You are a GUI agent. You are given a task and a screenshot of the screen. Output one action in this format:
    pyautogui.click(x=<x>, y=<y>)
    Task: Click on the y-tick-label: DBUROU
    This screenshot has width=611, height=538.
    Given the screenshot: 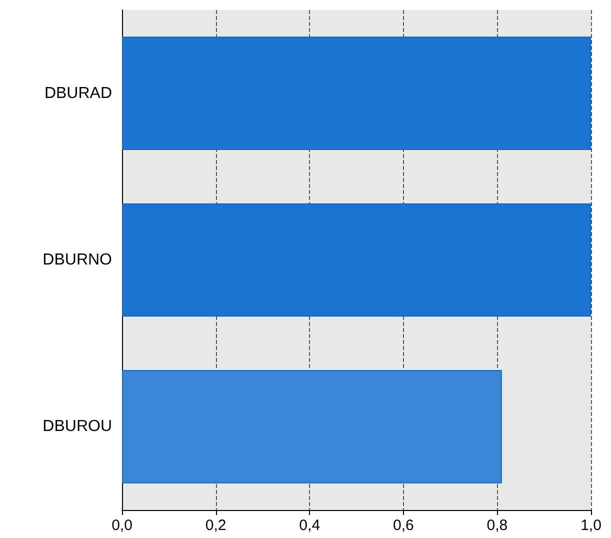 What is the action you would take?
    pyautogui.click(x=77, y=427)
    